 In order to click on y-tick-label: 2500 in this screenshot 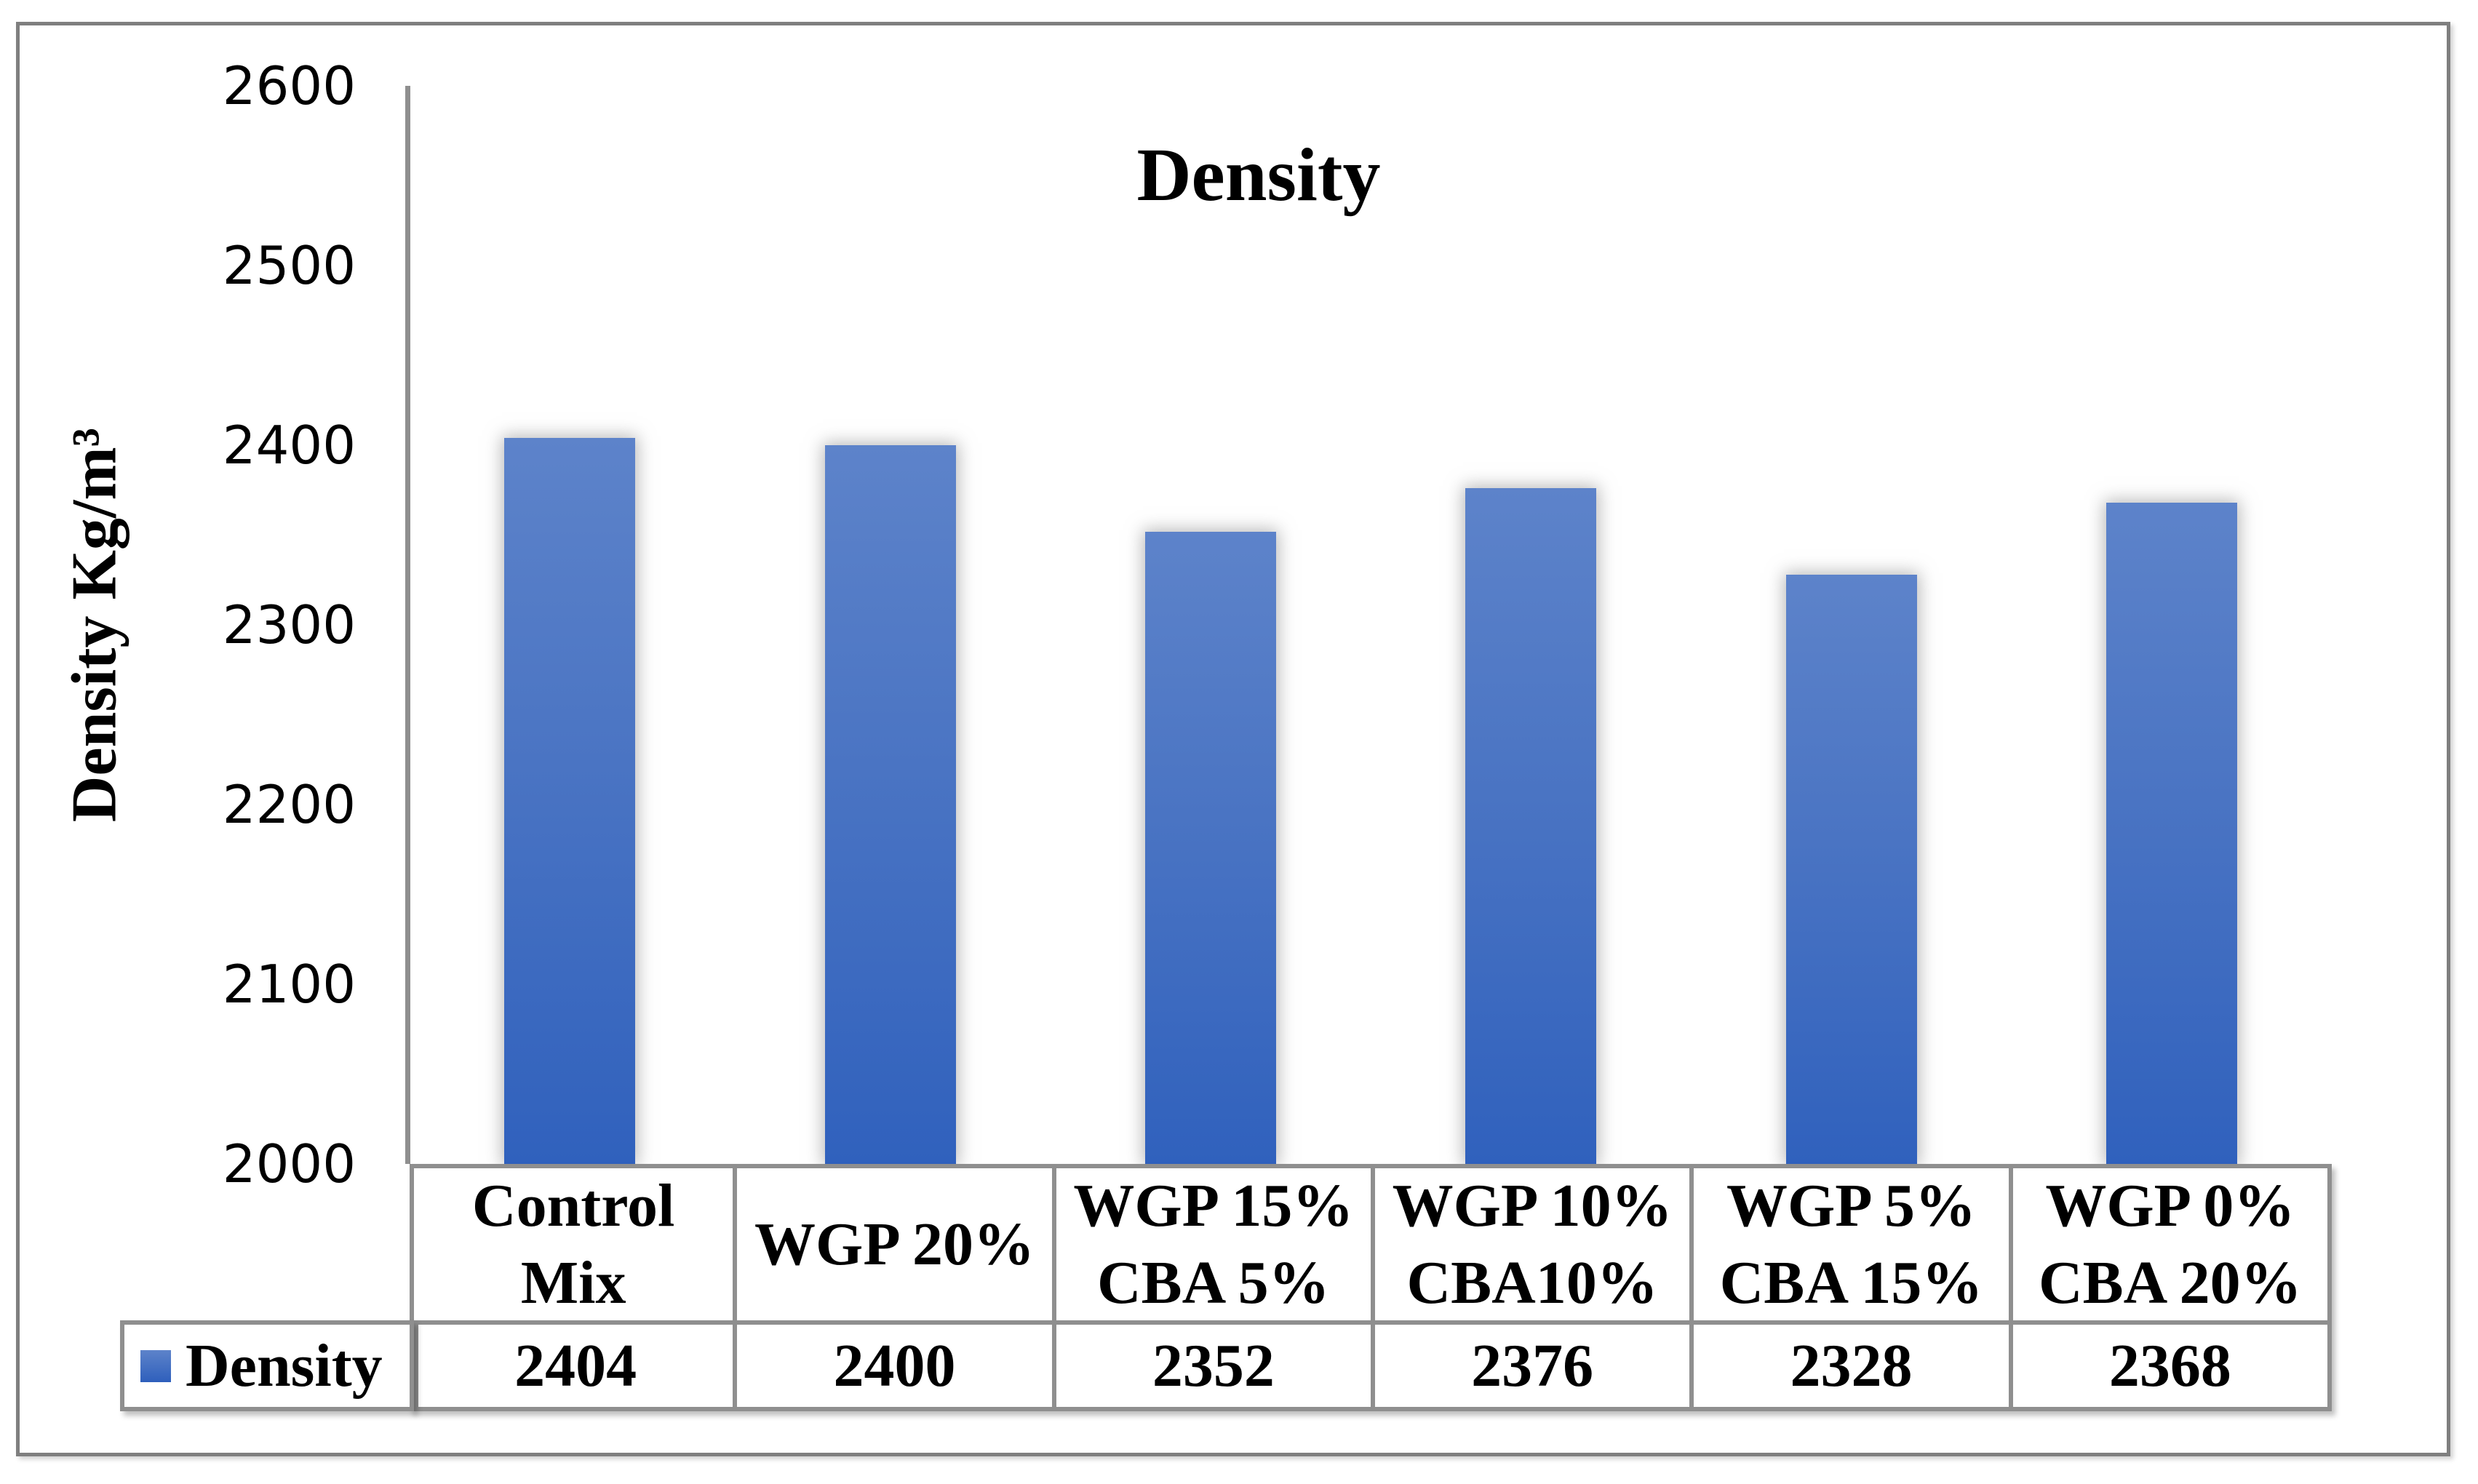, I will do `click(289, 265)`.